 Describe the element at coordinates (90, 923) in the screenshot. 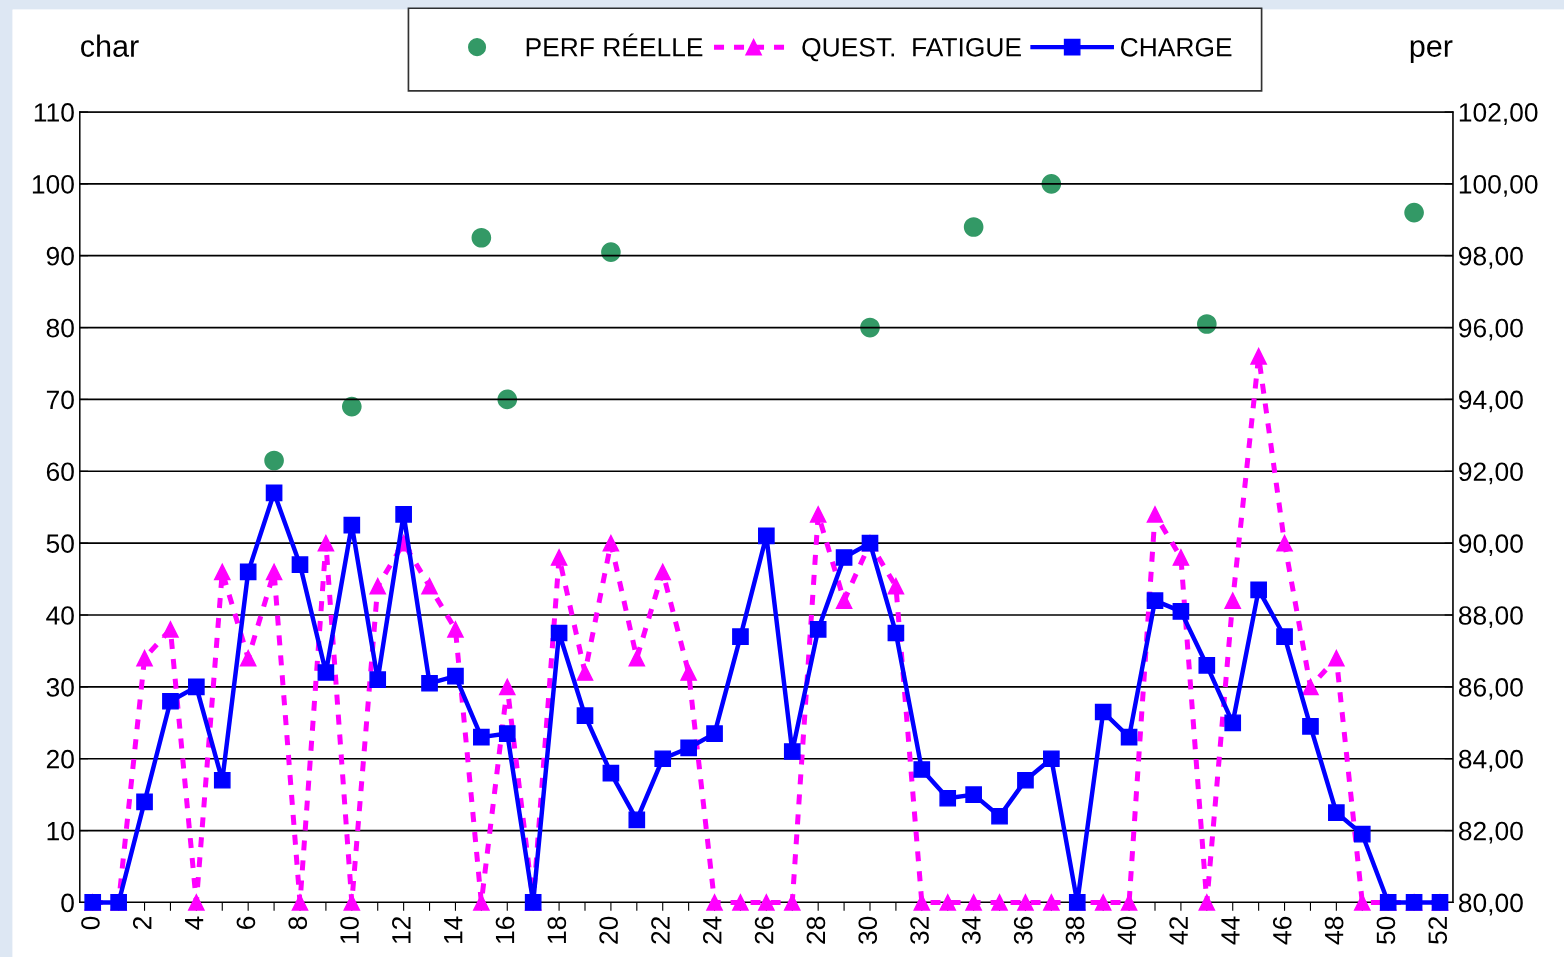

I see `x-tick-label: 0` at that location.